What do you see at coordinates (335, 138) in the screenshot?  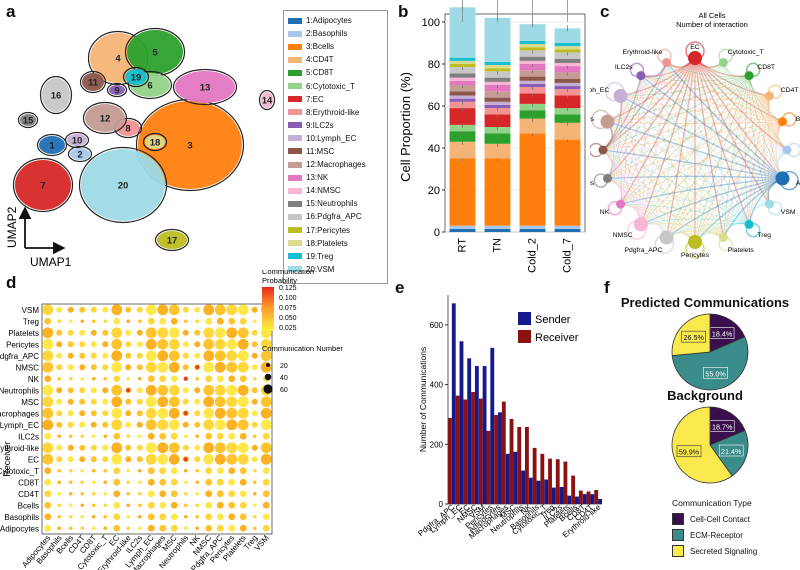 I see `umap-legend-item: 10:Lymph_EC` at bounding box center [335, 138].